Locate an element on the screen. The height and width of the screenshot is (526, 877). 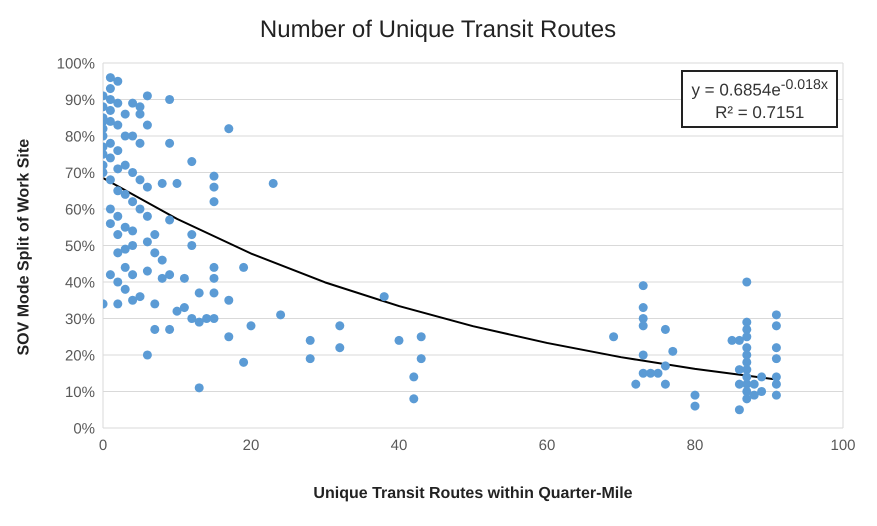
y-tick-label: 20% is located at coordinates (79, 355).